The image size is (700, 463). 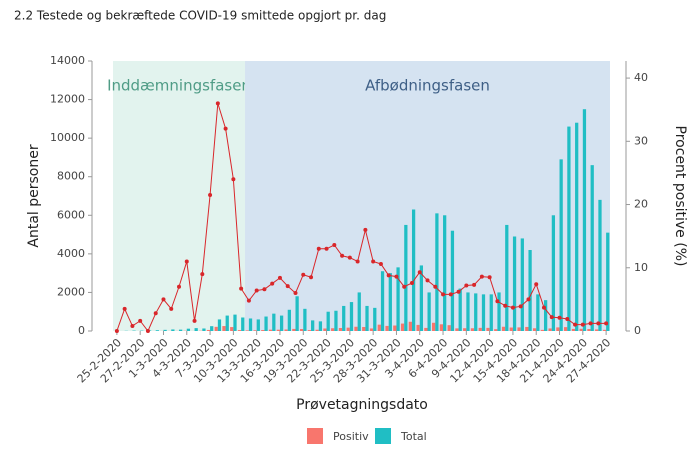 What do you see at coordinates (383, 436) in the screenshot?
I see `legend-swatch` at bounding box center [383, 436].